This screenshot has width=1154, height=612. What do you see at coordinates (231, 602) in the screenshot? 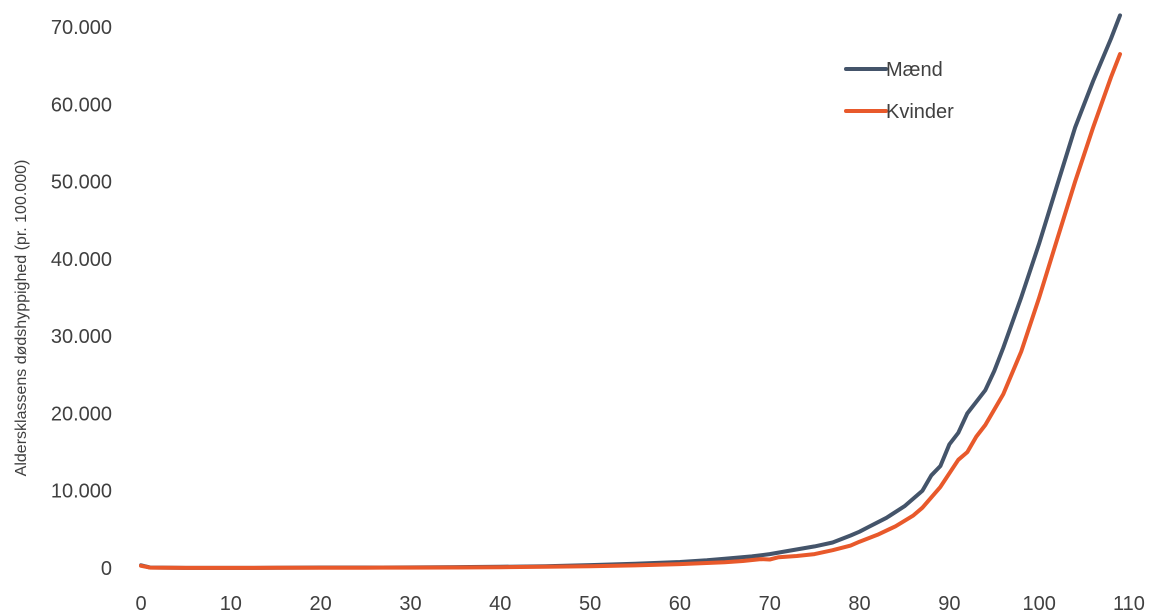
I see `x-tick-label: 10` at bounding box center [231, 602].